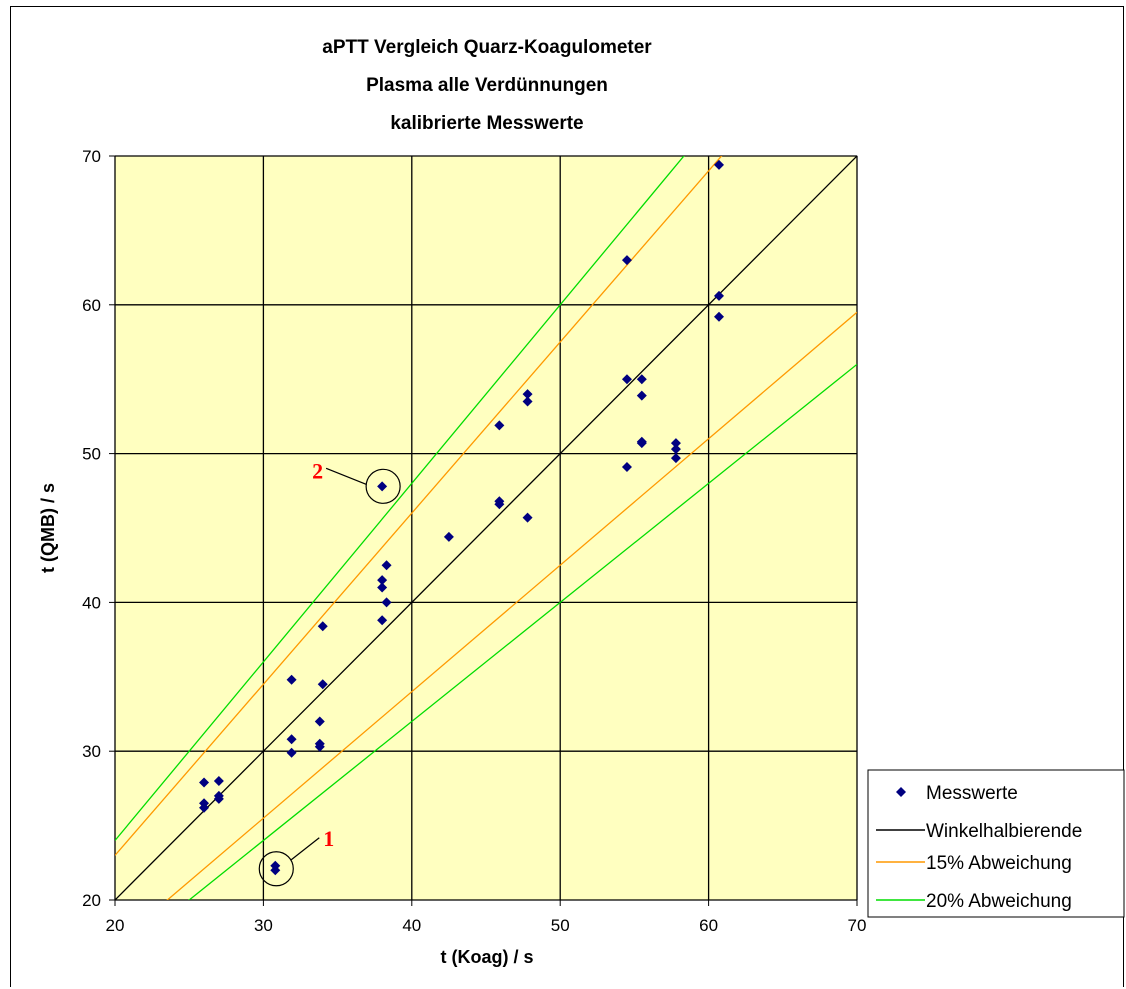 This screenshot has width=1126, height=989. Describe the element at coordinates (487, 47) in the screenshot. I see `chart-title-line-1: aPTT Vergleich Quarz-Koagulometer` at that location.